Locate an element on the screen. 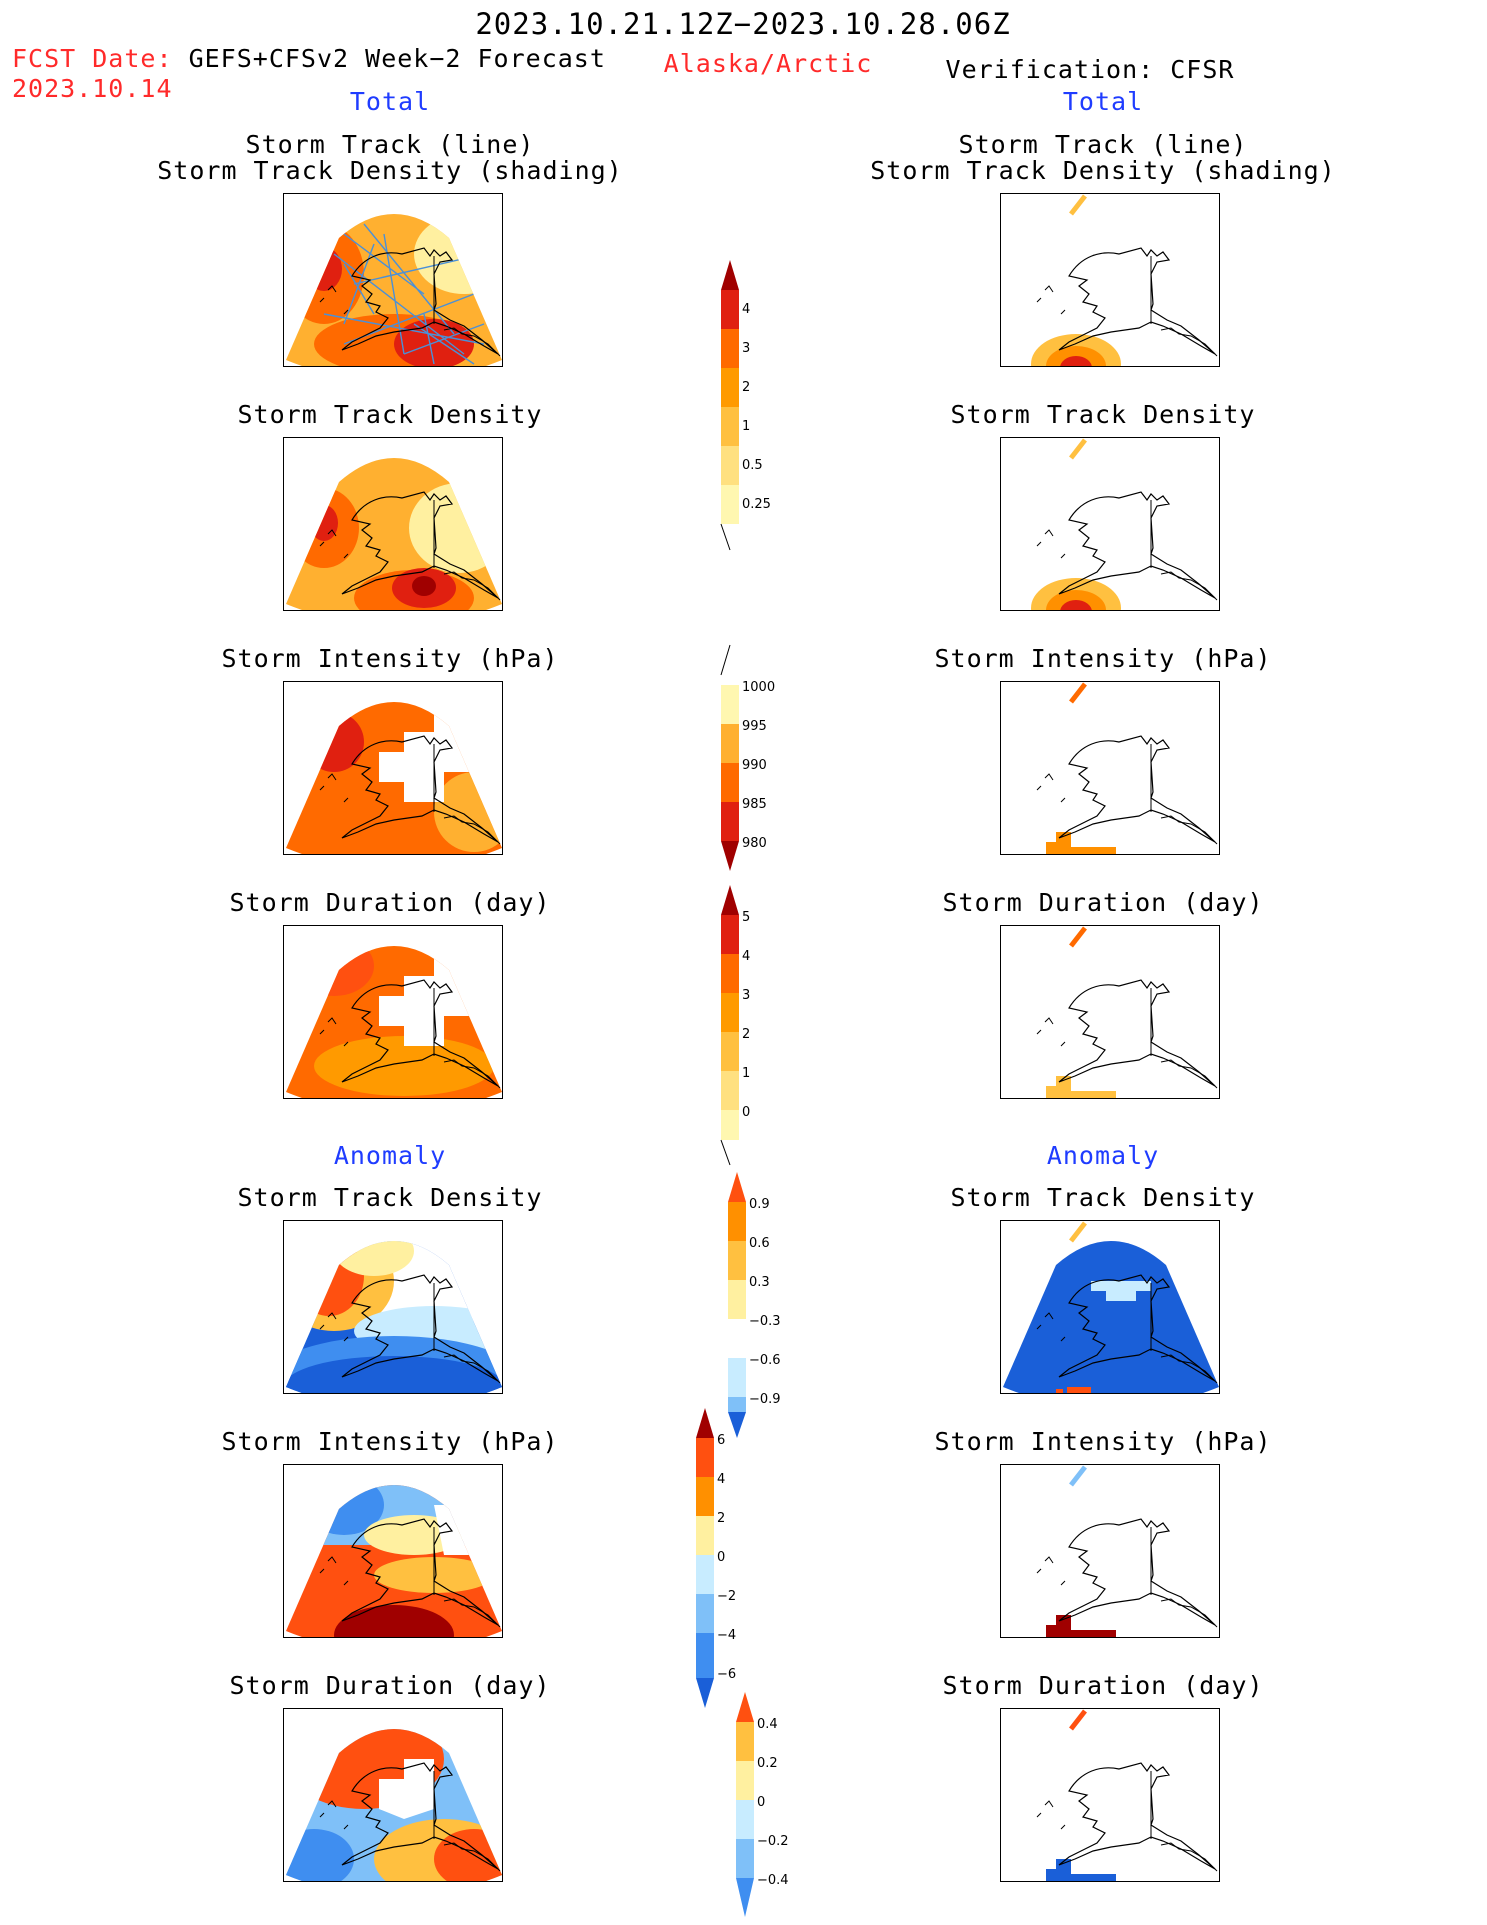 This screenshot has height=1925, width=1487. colorbar-intensity-tick: 980 is located at coordinates (754, 843).